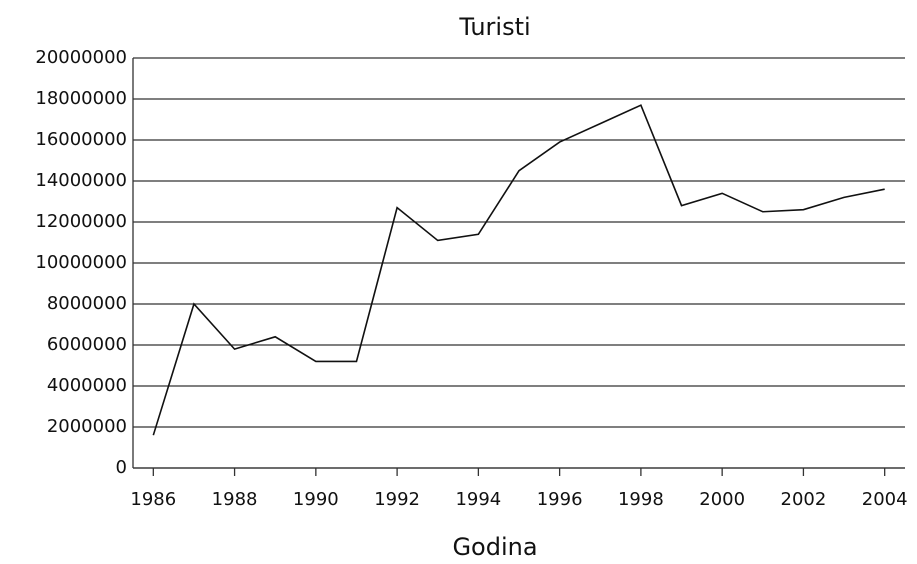  I want to click on y-tick-label: 8000000, so click(87, 303).